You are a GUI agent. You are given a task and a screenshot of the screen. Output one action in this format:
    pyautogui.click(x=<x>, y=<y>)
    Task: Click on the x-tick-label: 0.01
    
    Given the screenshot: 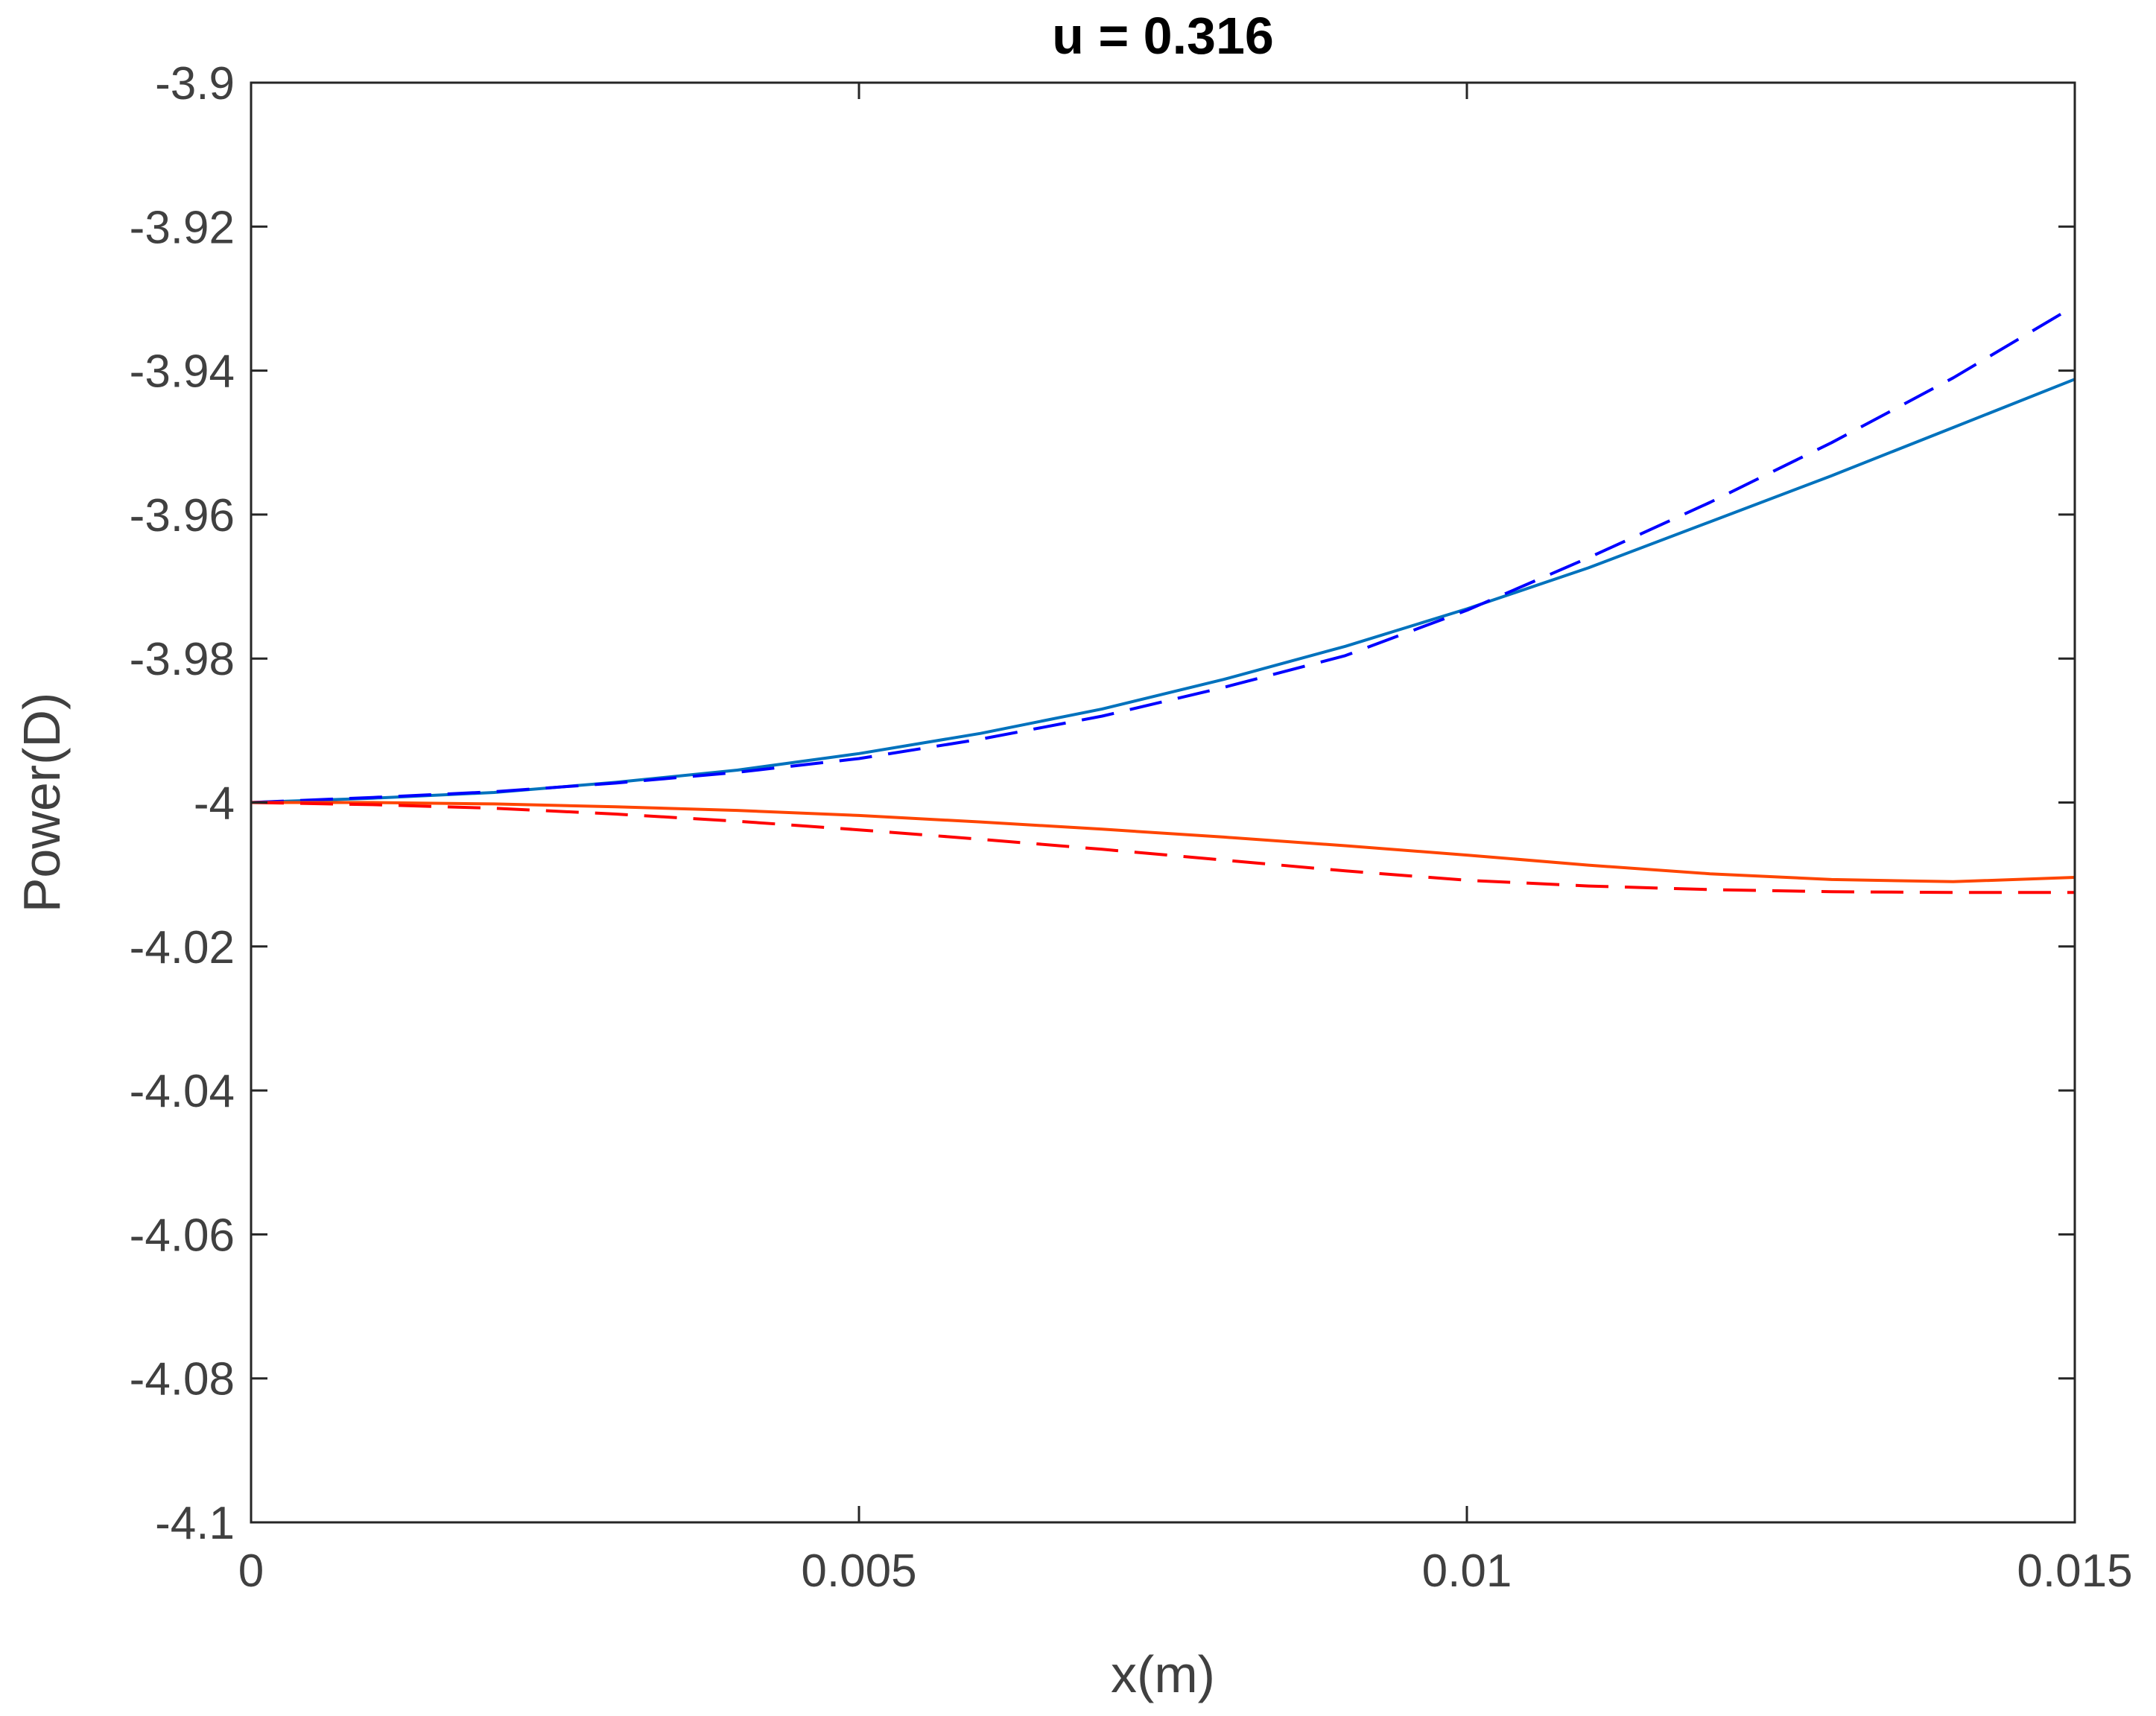 What is the action you would take?
    pyautogui.click(x=1467, y=1571)
    